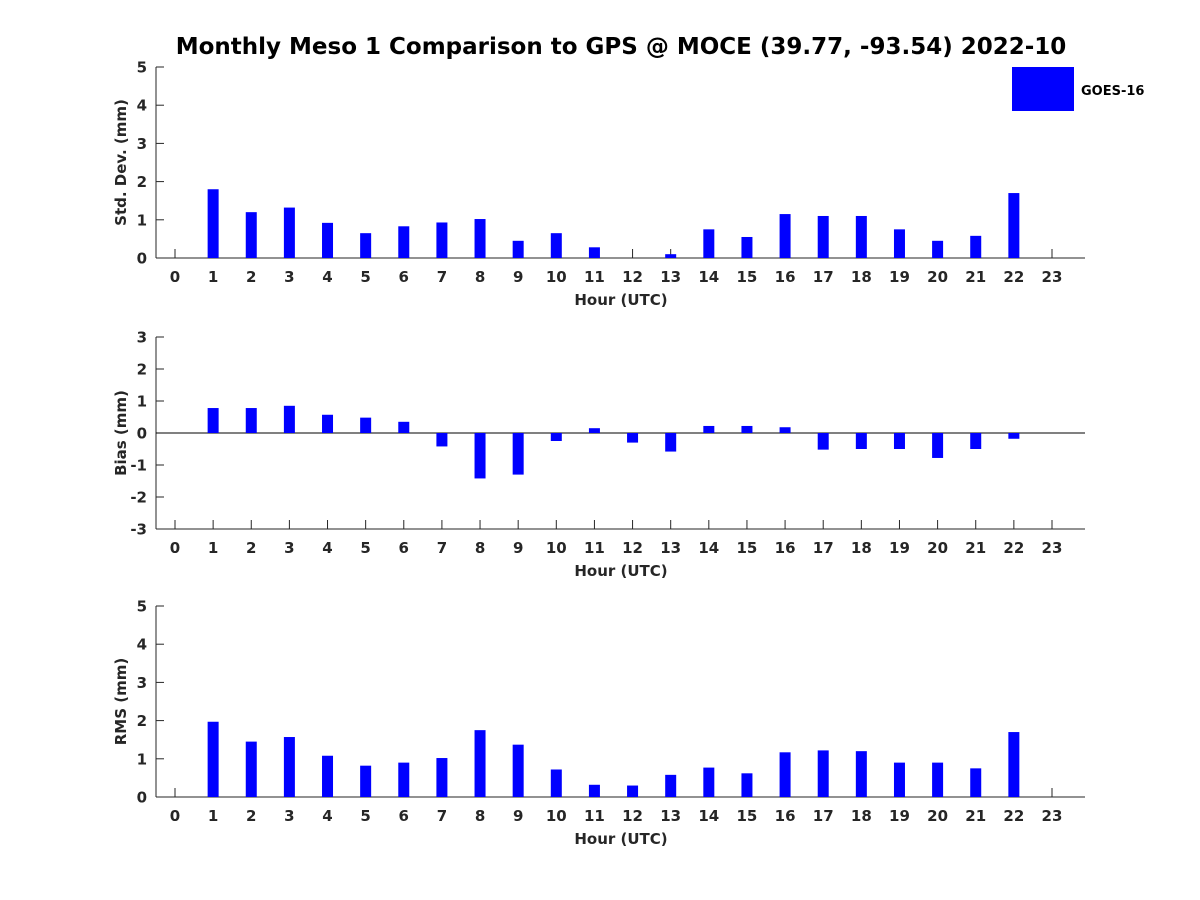 This screenshot has width=1200, height=900. Describe the element at coordinates (556, 277) in the screenshot. I see `x-tick-label: 10` at that location.